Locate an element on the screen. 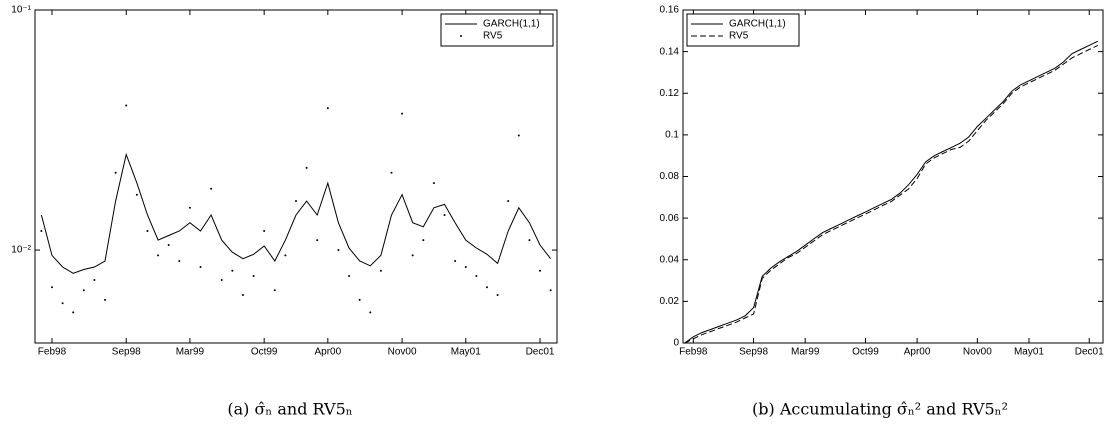 This screenshot has width=1110, height=430. y-tick-label: 0.08 is located at coordinates (670, 176).